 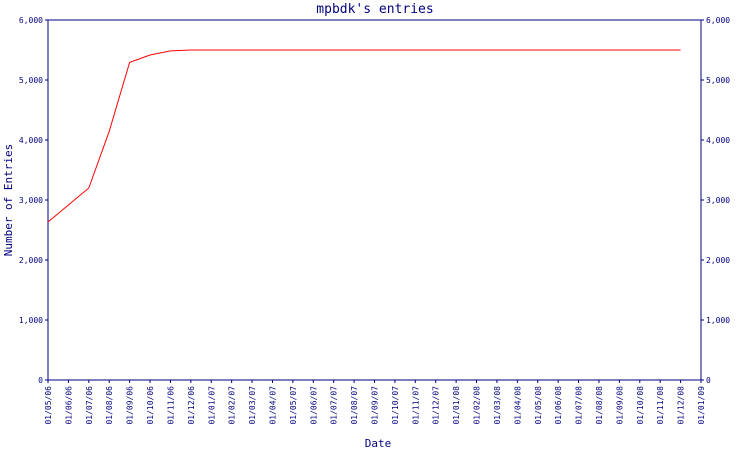 What do you see at coordinates (313, 405) in the screenshot?
I see `x-tick-label: 01/06/07` at bounding box center [313, 405].